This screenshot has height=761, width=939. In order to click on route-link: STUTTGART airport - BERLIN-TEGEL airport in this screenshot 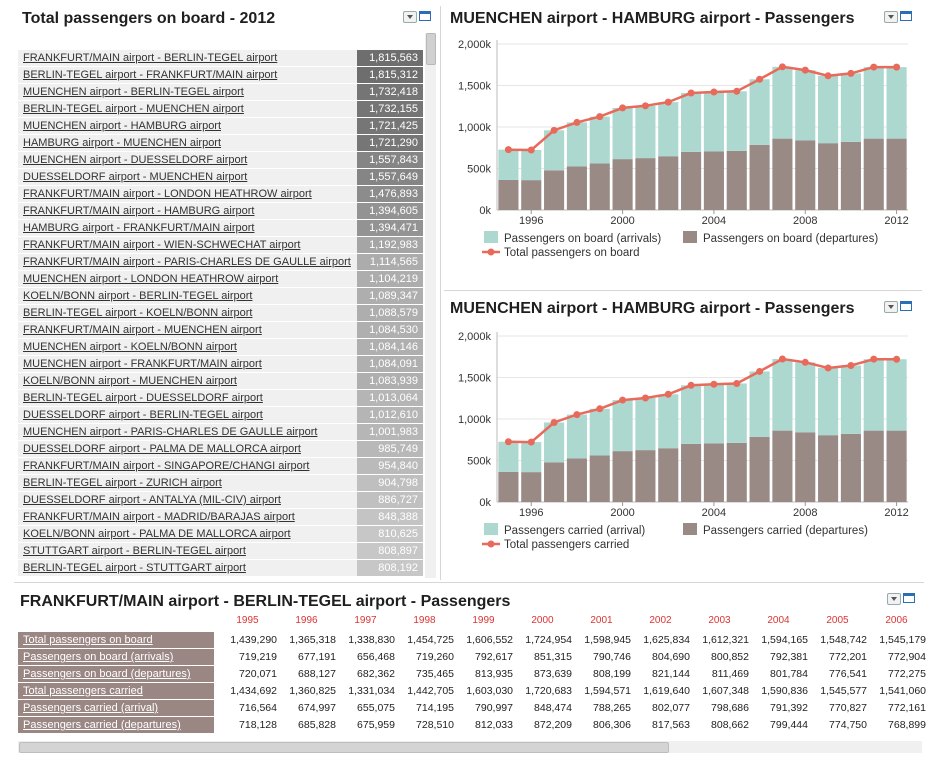, I will do `click(187, 551)`.